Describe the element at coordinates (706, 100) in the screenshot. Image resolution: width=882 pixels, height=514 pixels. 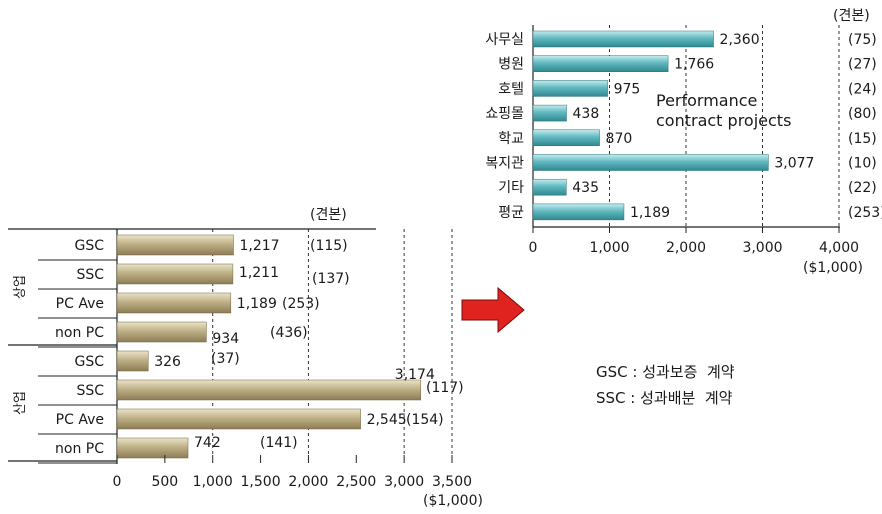
I see `annotation-line-1: Performance` at that location.